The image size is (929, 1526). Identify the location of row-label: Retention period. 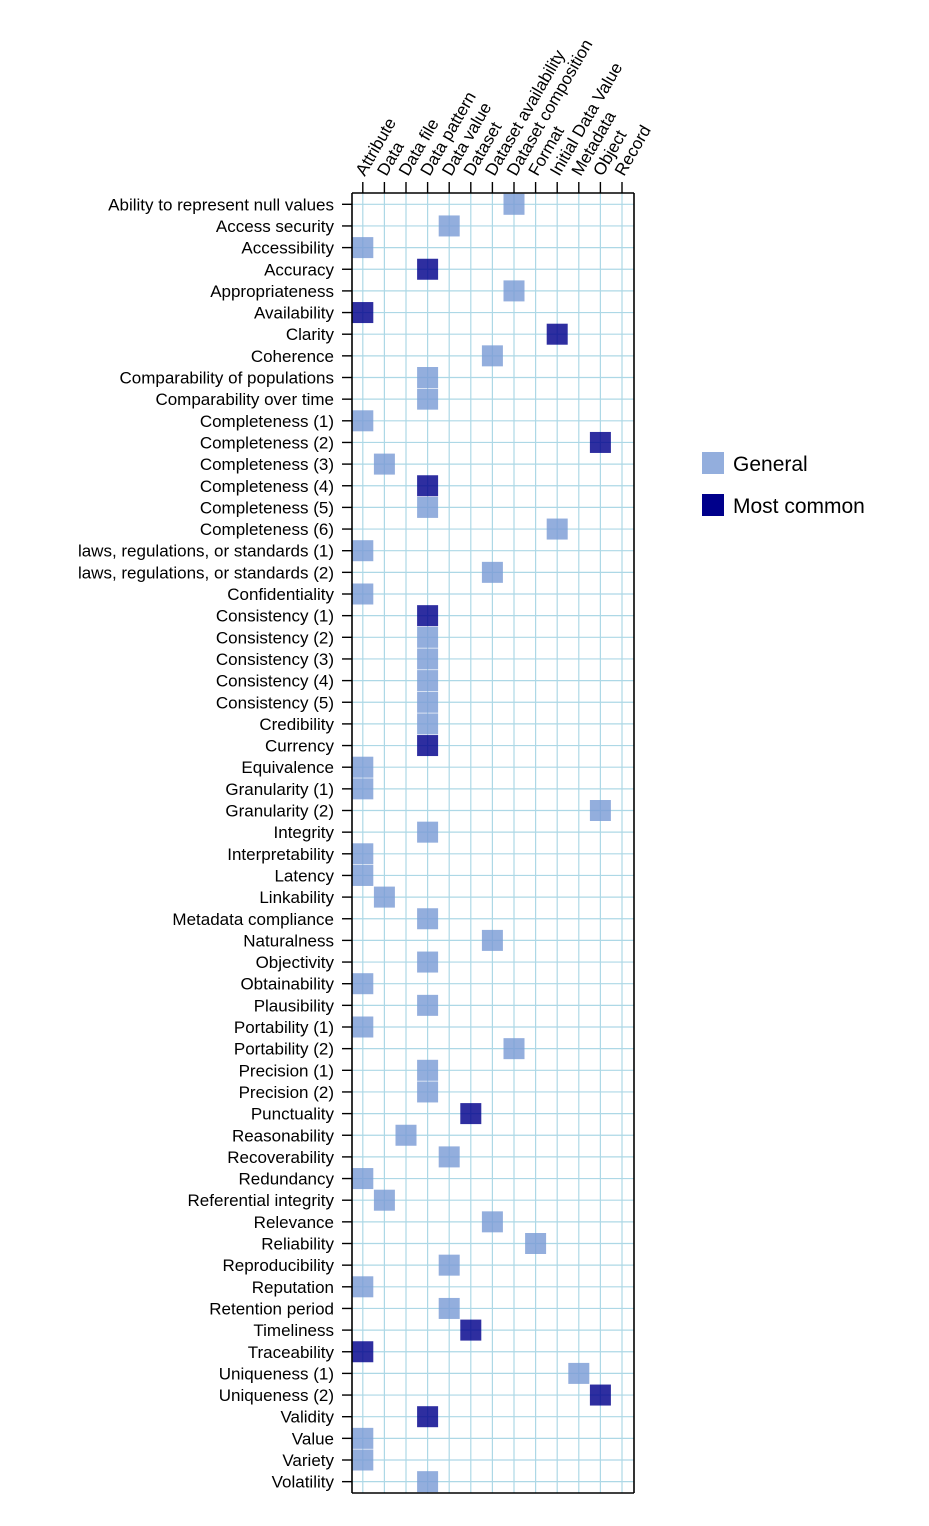
(271, 1308).